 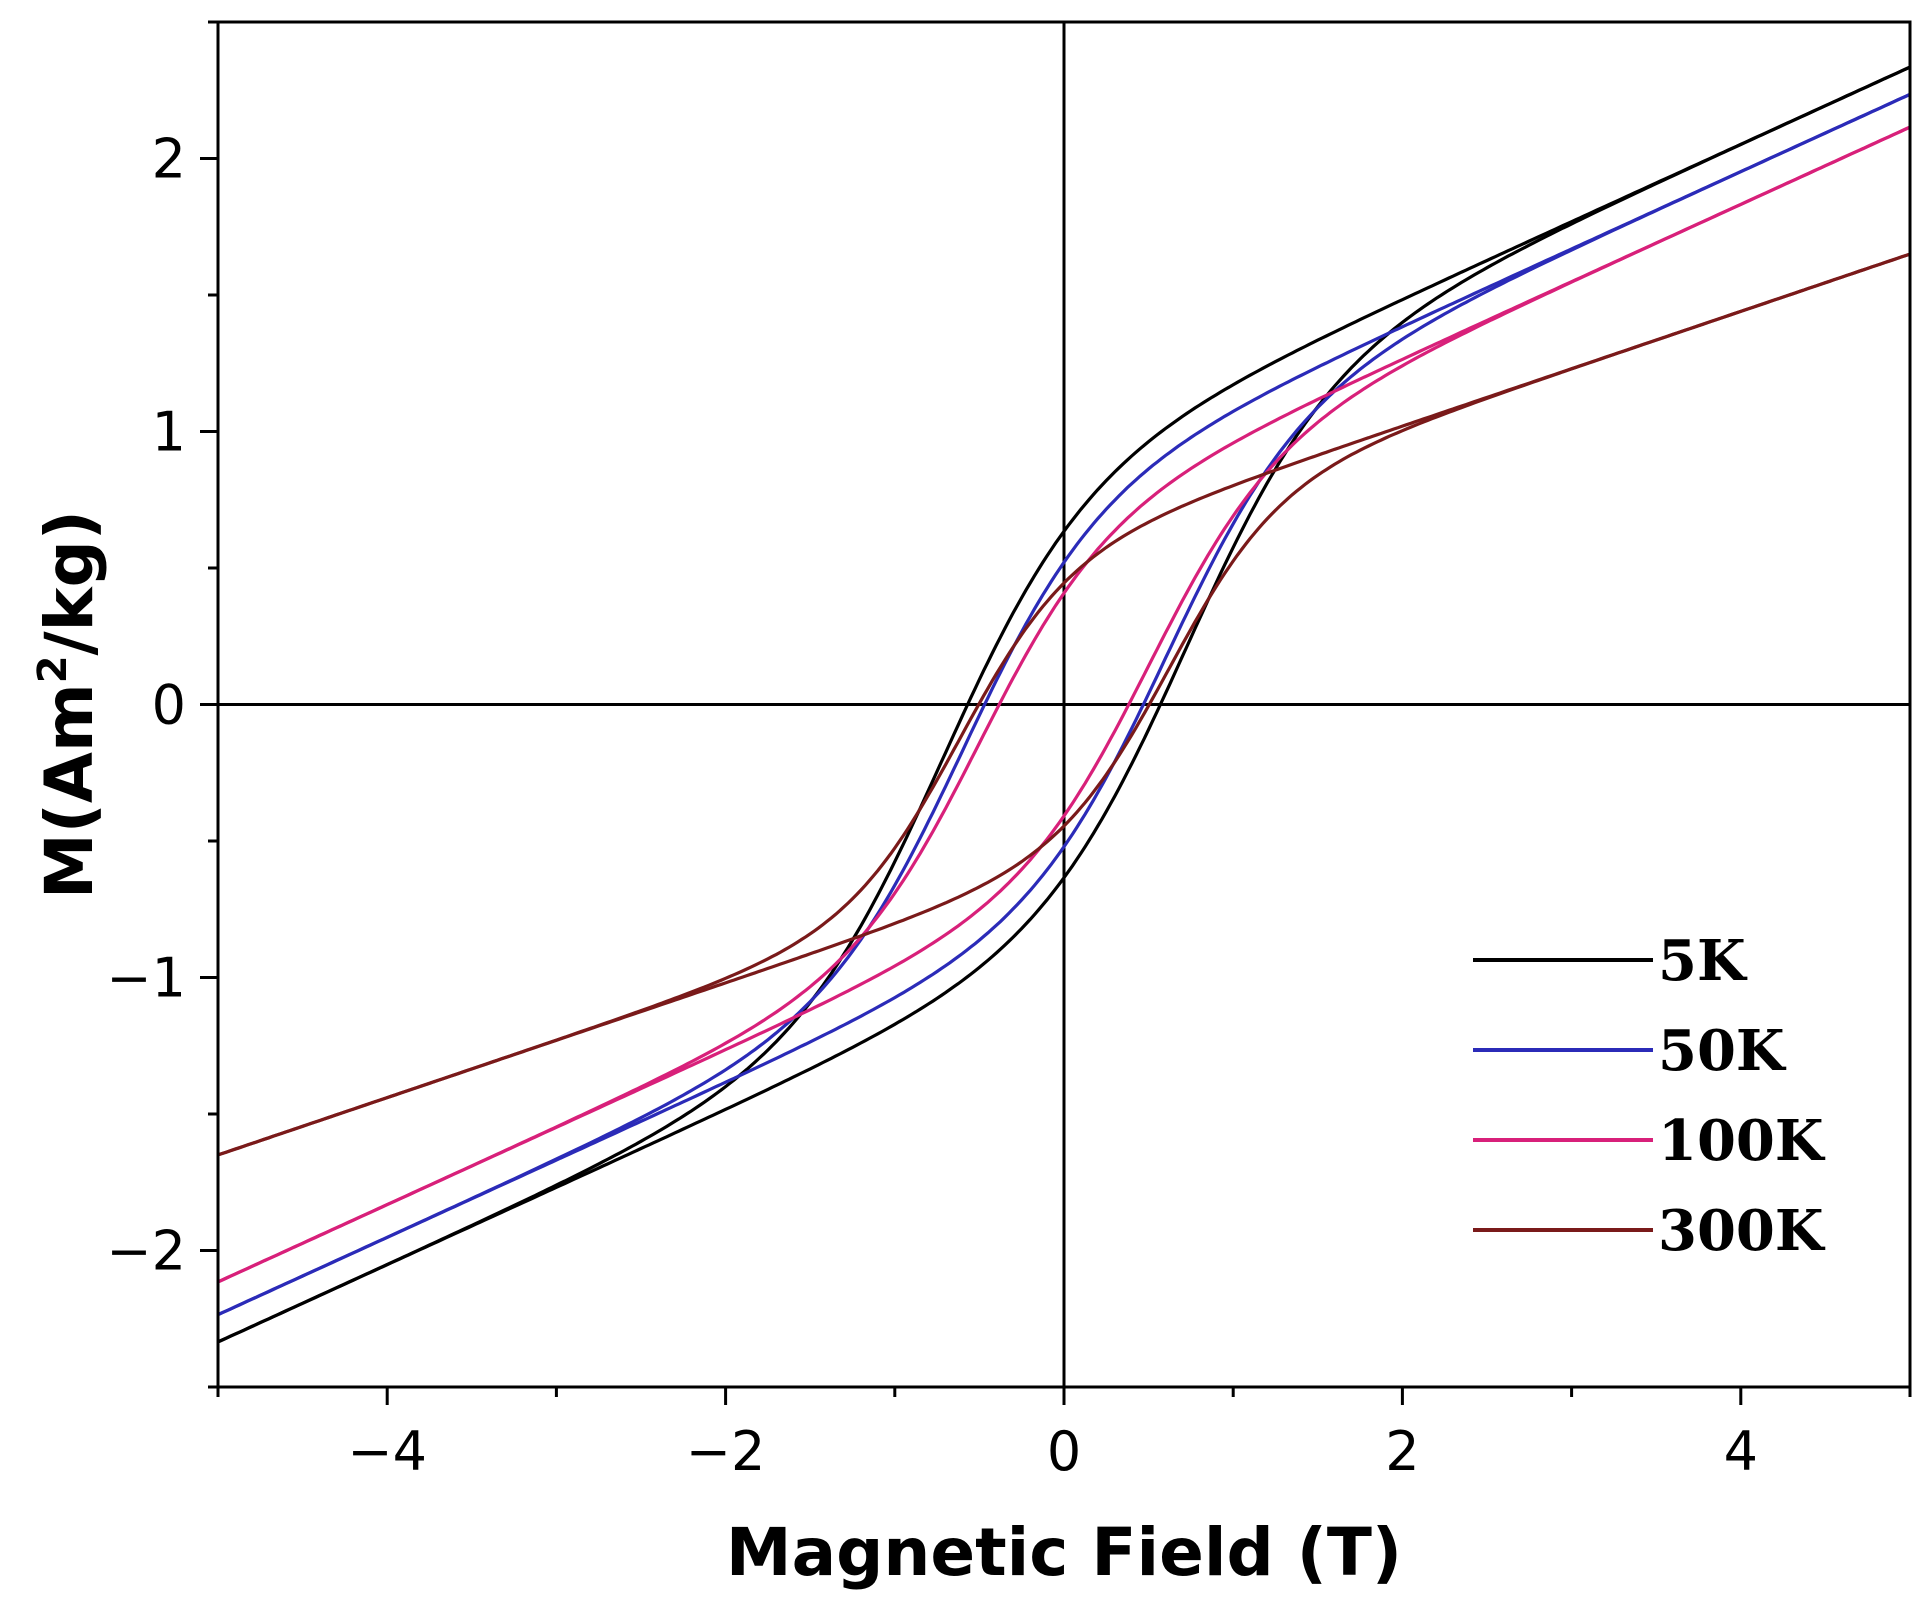 I want to click on x-tick-label: −4, so click(x=387, y=1451).